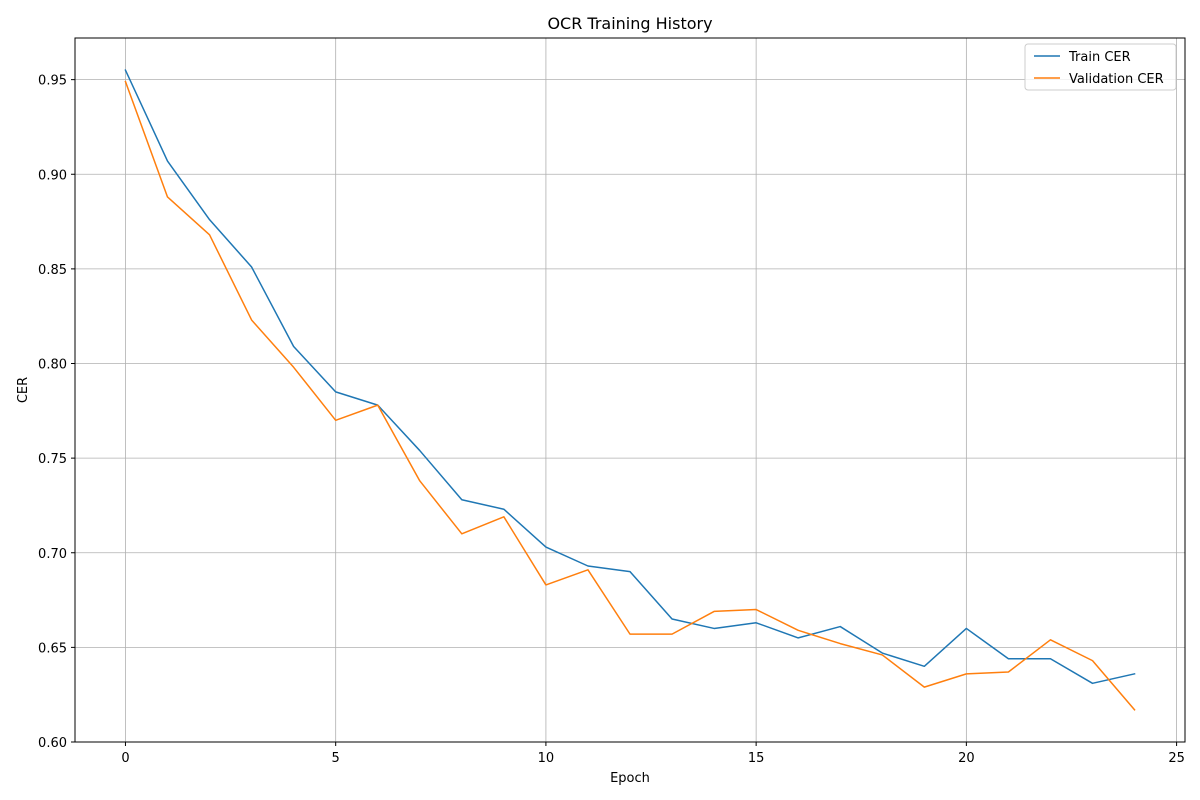 The image size is (1200, 800). Describe the element at coordinates (966, 758) in the screenshot. I see `x-tick-label: 20` at that location.